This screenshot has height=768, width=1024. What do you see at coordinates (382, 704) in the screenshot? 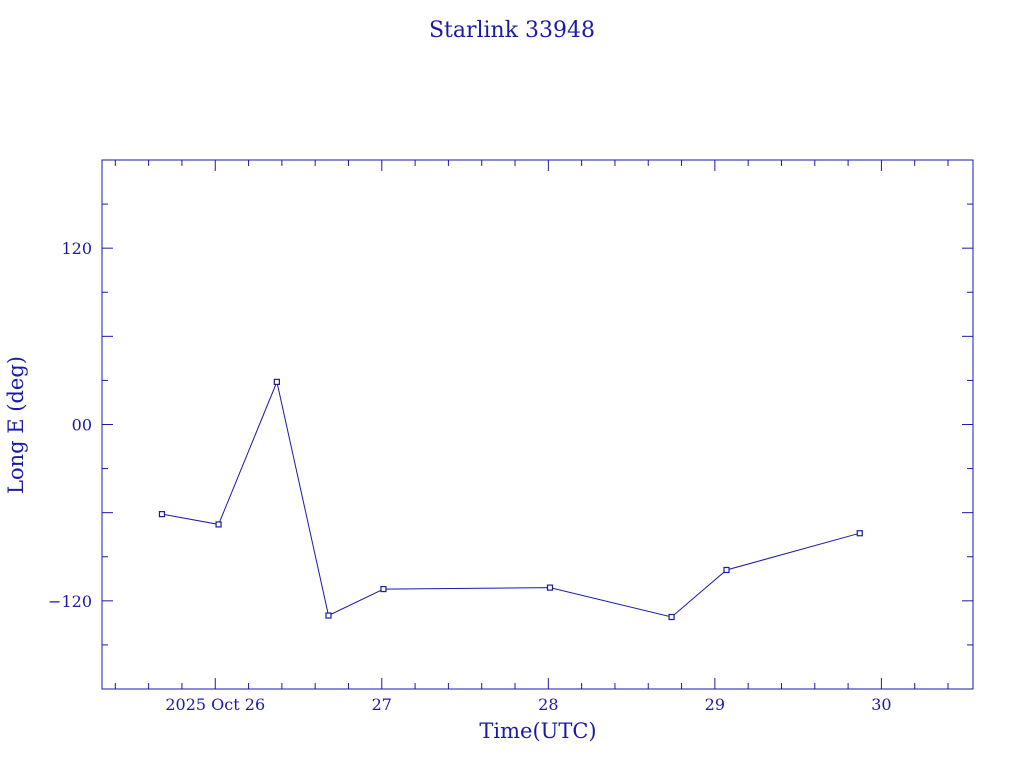
I see `x-tick-label: 27` at bounding box center [382, 704].